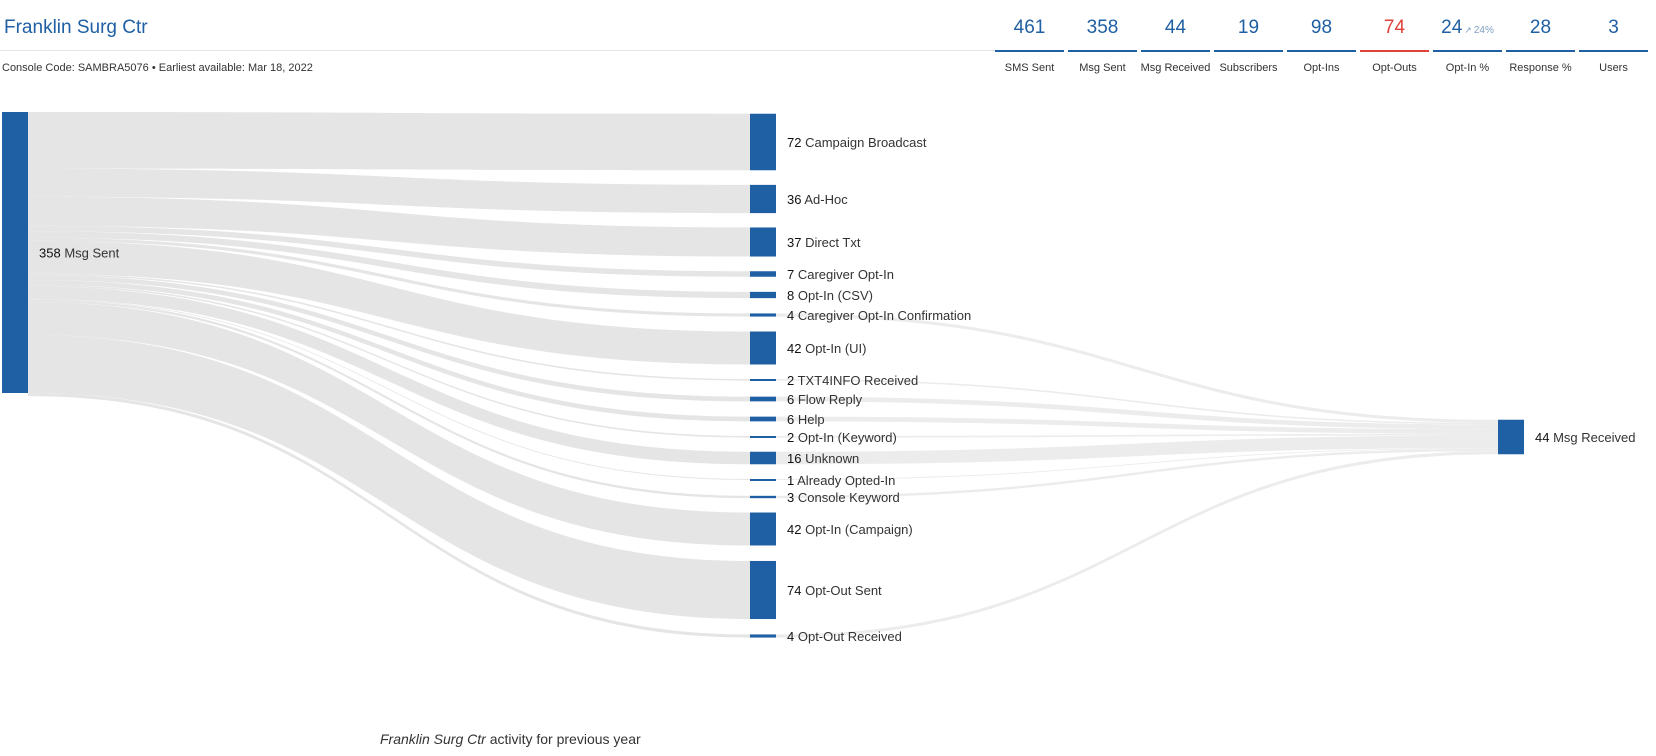 This screenshot has width=1656, height=756. I want to click on link-msg-sent-to-direct-txt, so click(389, 226).